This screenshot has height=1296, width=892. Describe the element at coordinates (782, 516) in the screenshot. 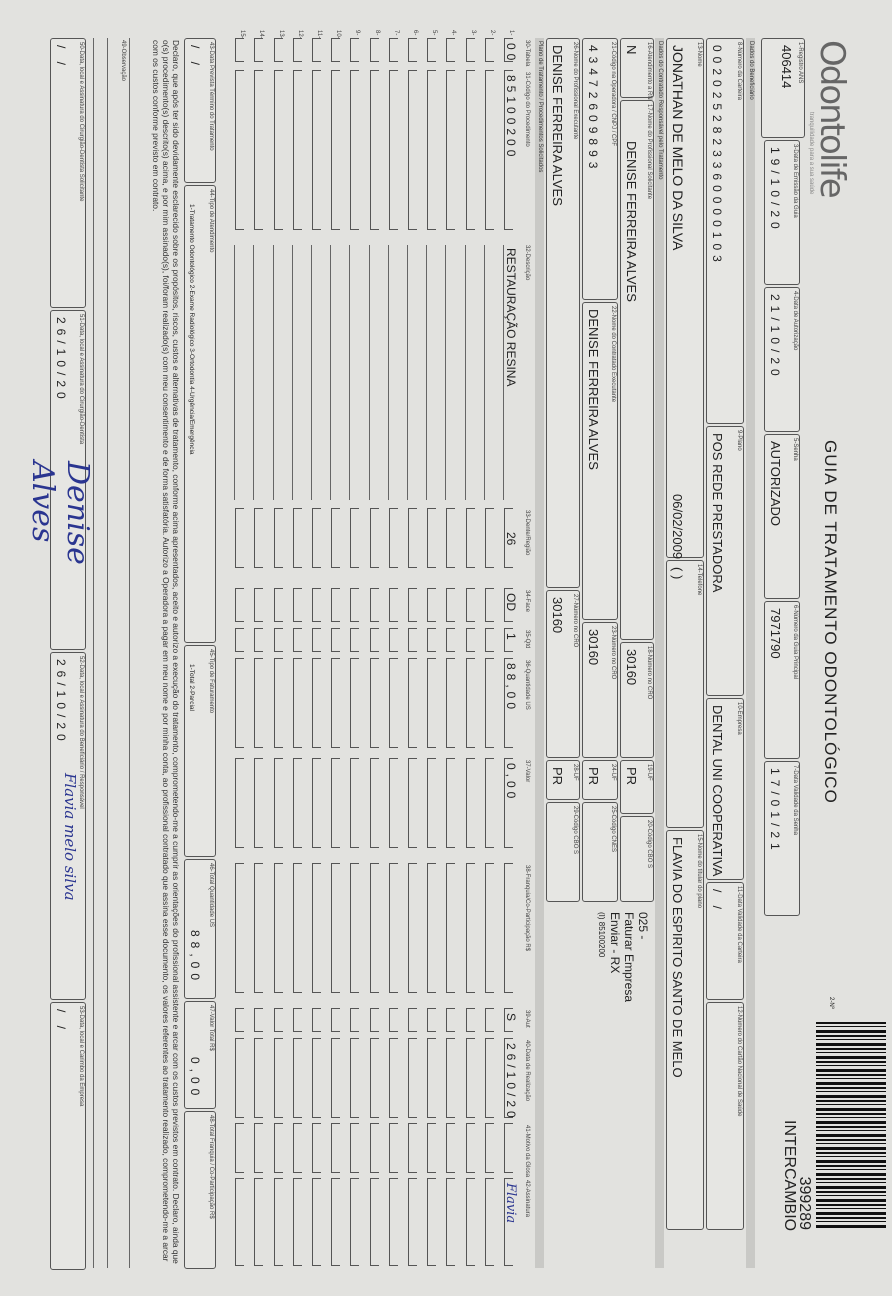

I see `field-password: 5-Senha AUTORIZADO` at that location.